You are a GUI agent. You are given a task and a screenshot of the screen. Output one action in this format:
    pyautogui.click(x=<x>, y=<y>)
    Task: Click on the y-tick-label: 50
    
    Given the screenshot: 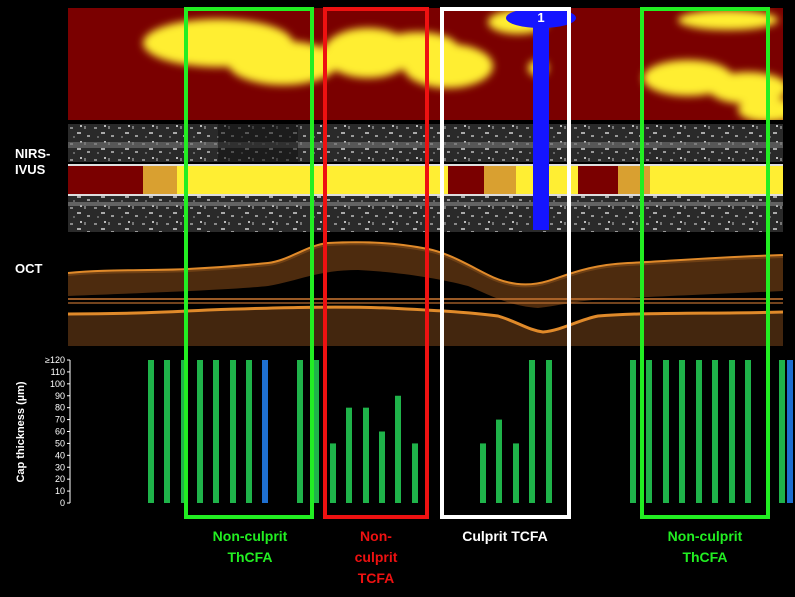 What is the action you would take?
    pyautogui.click(x=60, y=443)
    